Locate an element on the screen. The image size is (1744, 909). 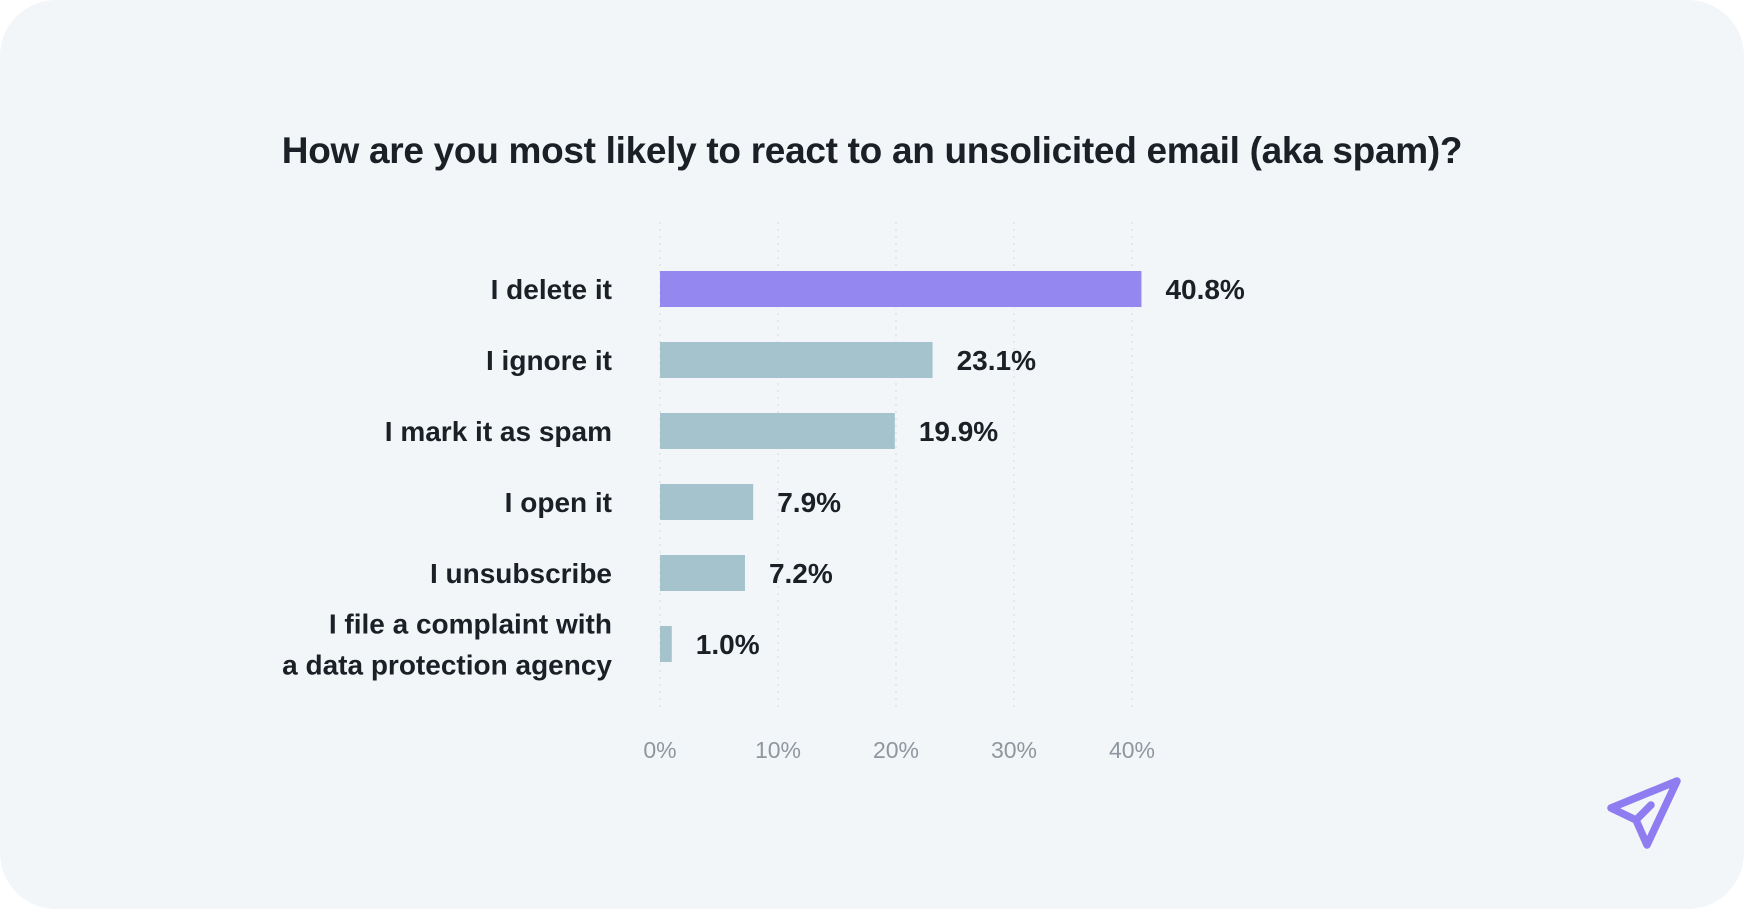
category-label: I mark it as spam is located at coordinates (498, 431).